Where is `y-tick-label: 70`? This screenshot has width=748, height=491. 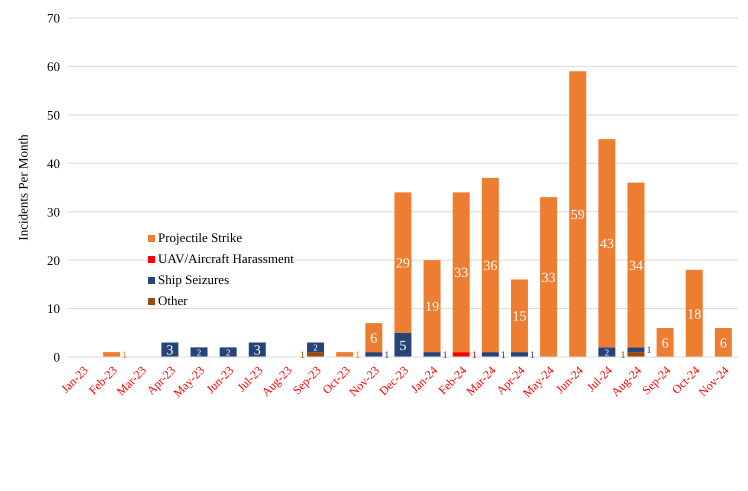
y-tick-label: 70 is located at coordinates (53, 18).